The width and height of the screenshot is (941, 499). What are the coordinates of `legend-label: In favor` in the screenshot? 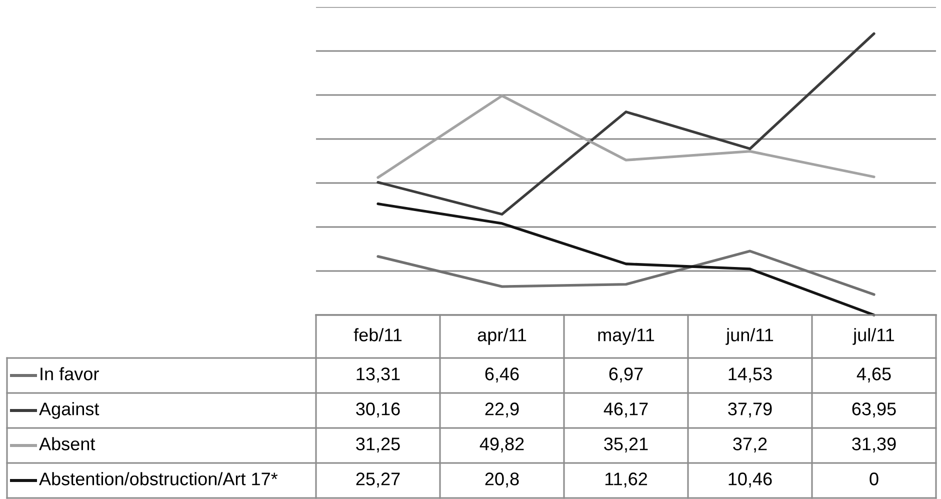 It's located at (69, 373).